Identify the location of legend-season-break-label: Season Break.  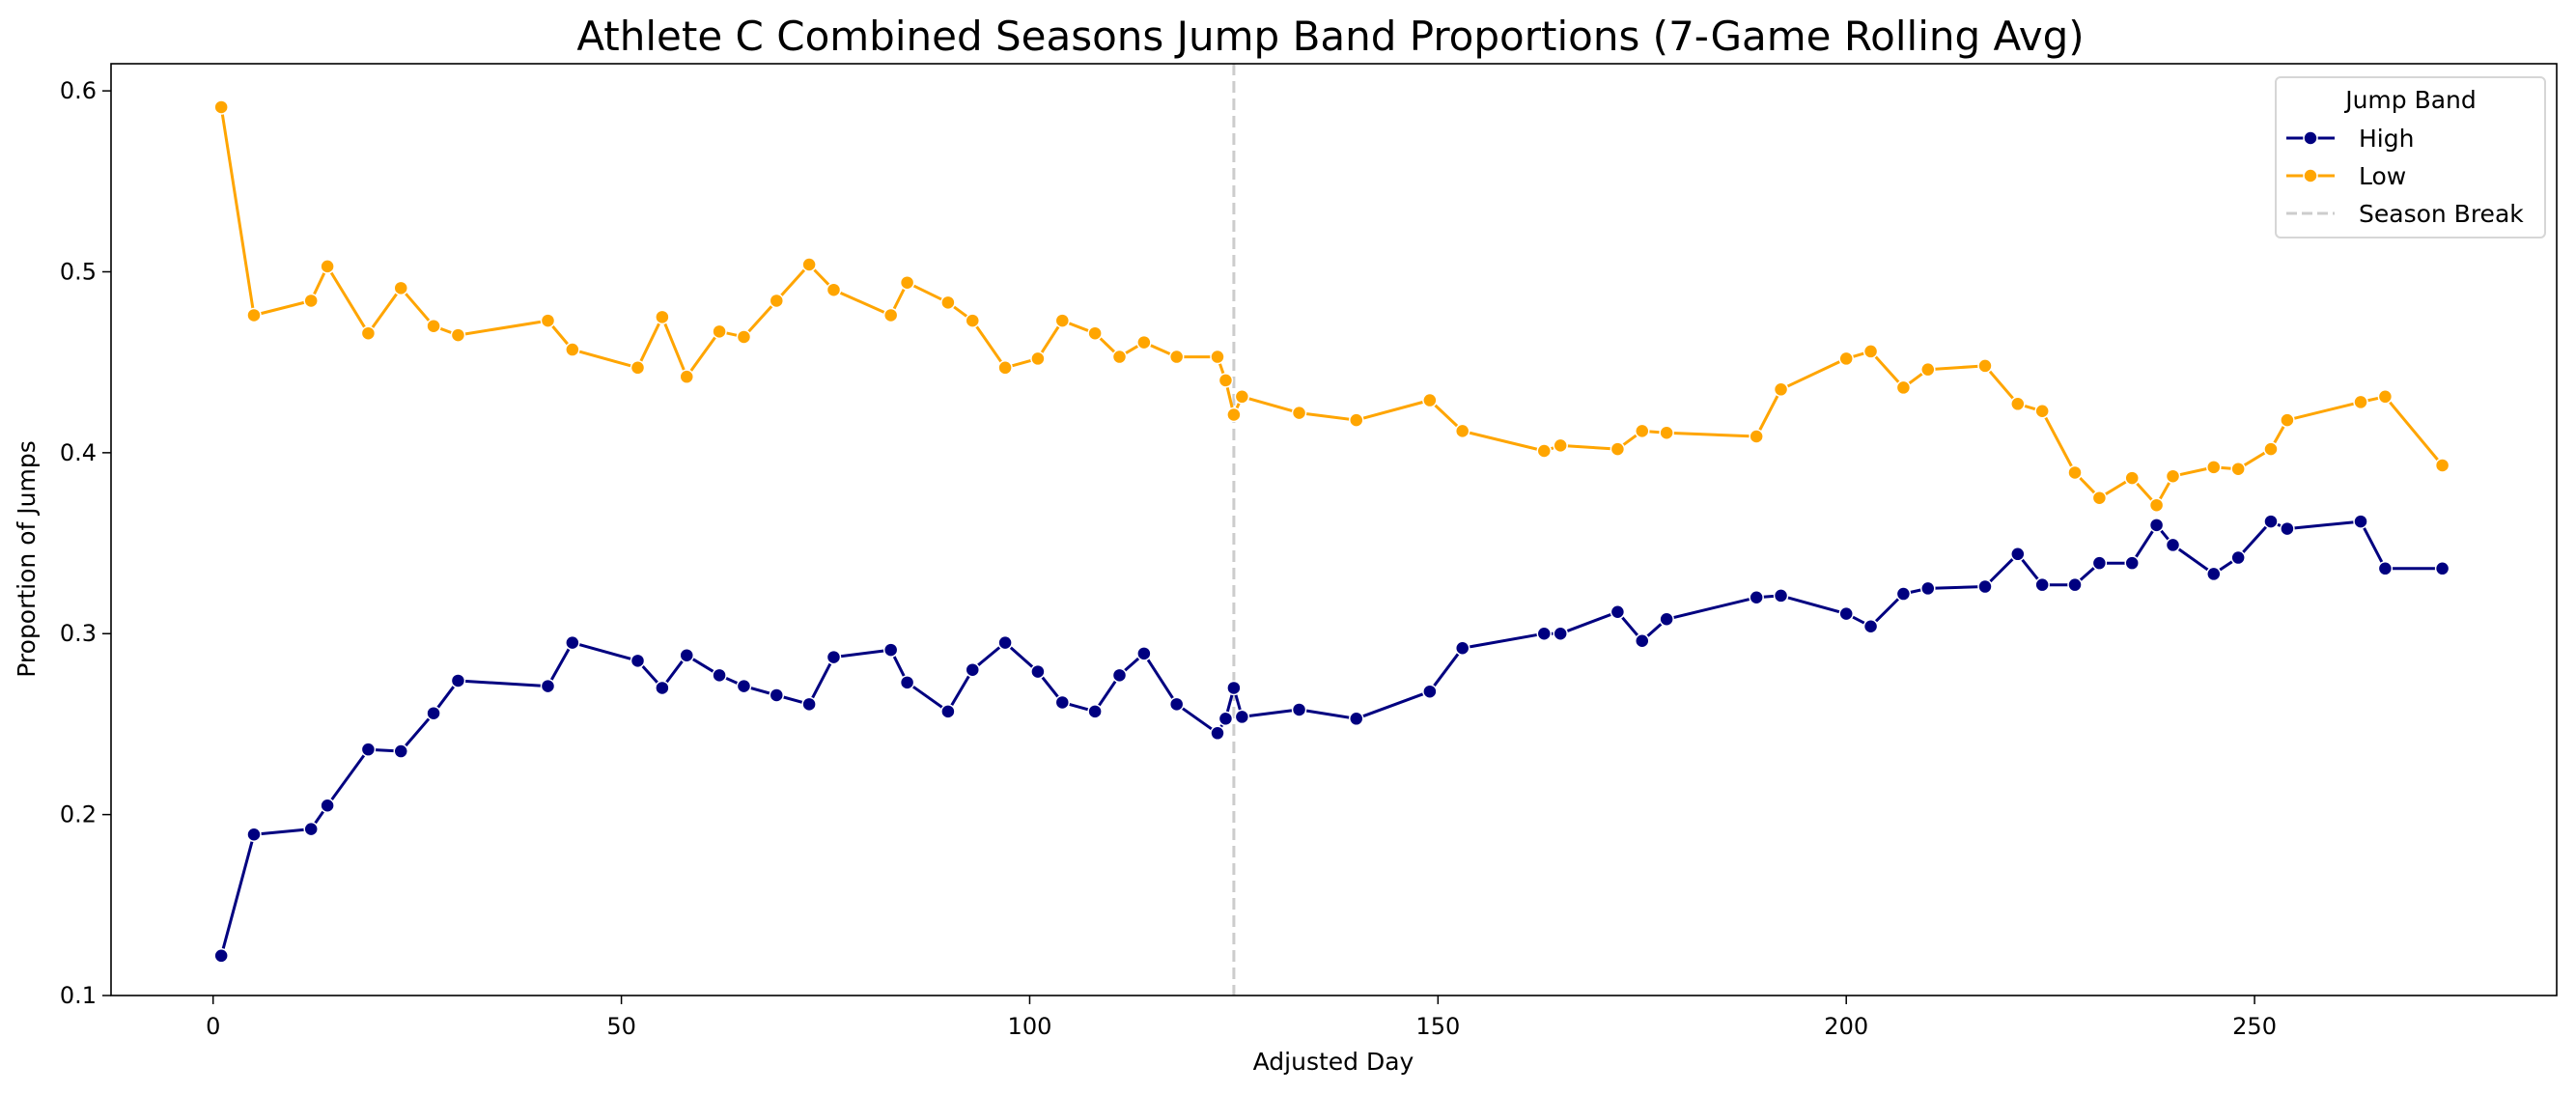
(2442, 214).